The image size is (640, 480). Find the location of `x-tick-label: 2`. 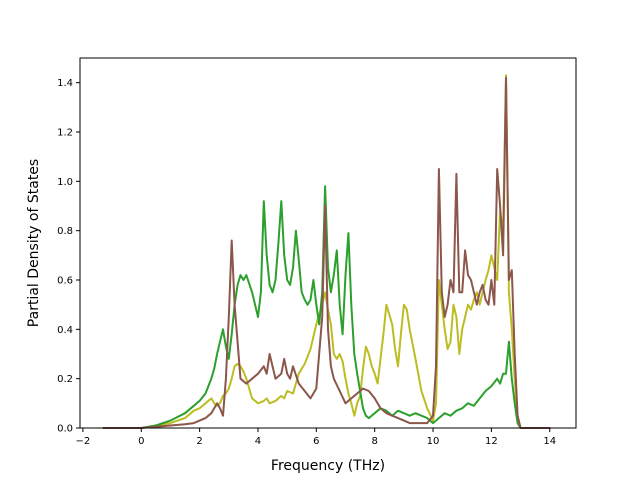

x-tick-label: 2 is located at coordinates (199, 441).